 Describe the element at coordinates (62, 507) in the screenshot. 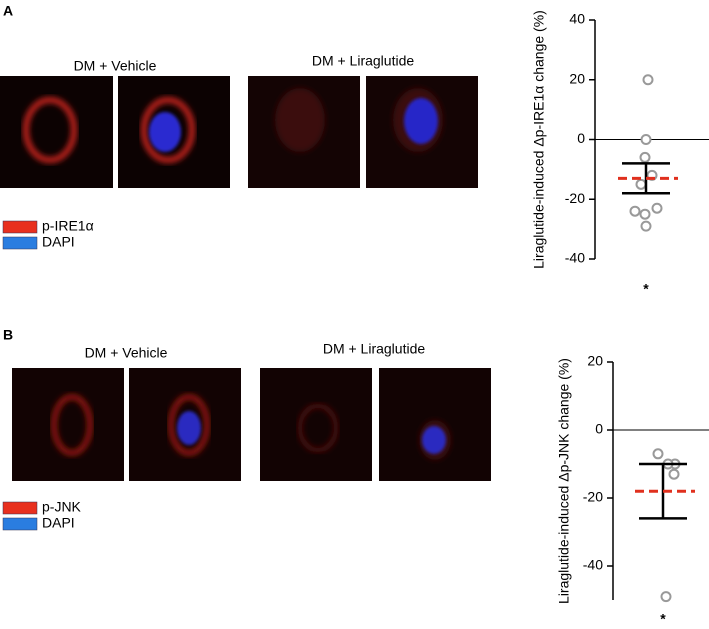

I see `legend-label: p-JNK` at that location.